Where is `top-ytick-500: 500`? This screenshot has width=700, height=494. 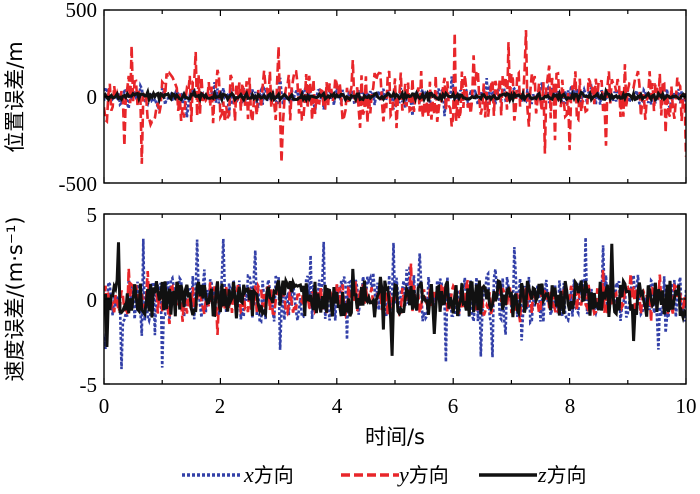
top-ytick-500: 500 is located at coordinates (82, 11).